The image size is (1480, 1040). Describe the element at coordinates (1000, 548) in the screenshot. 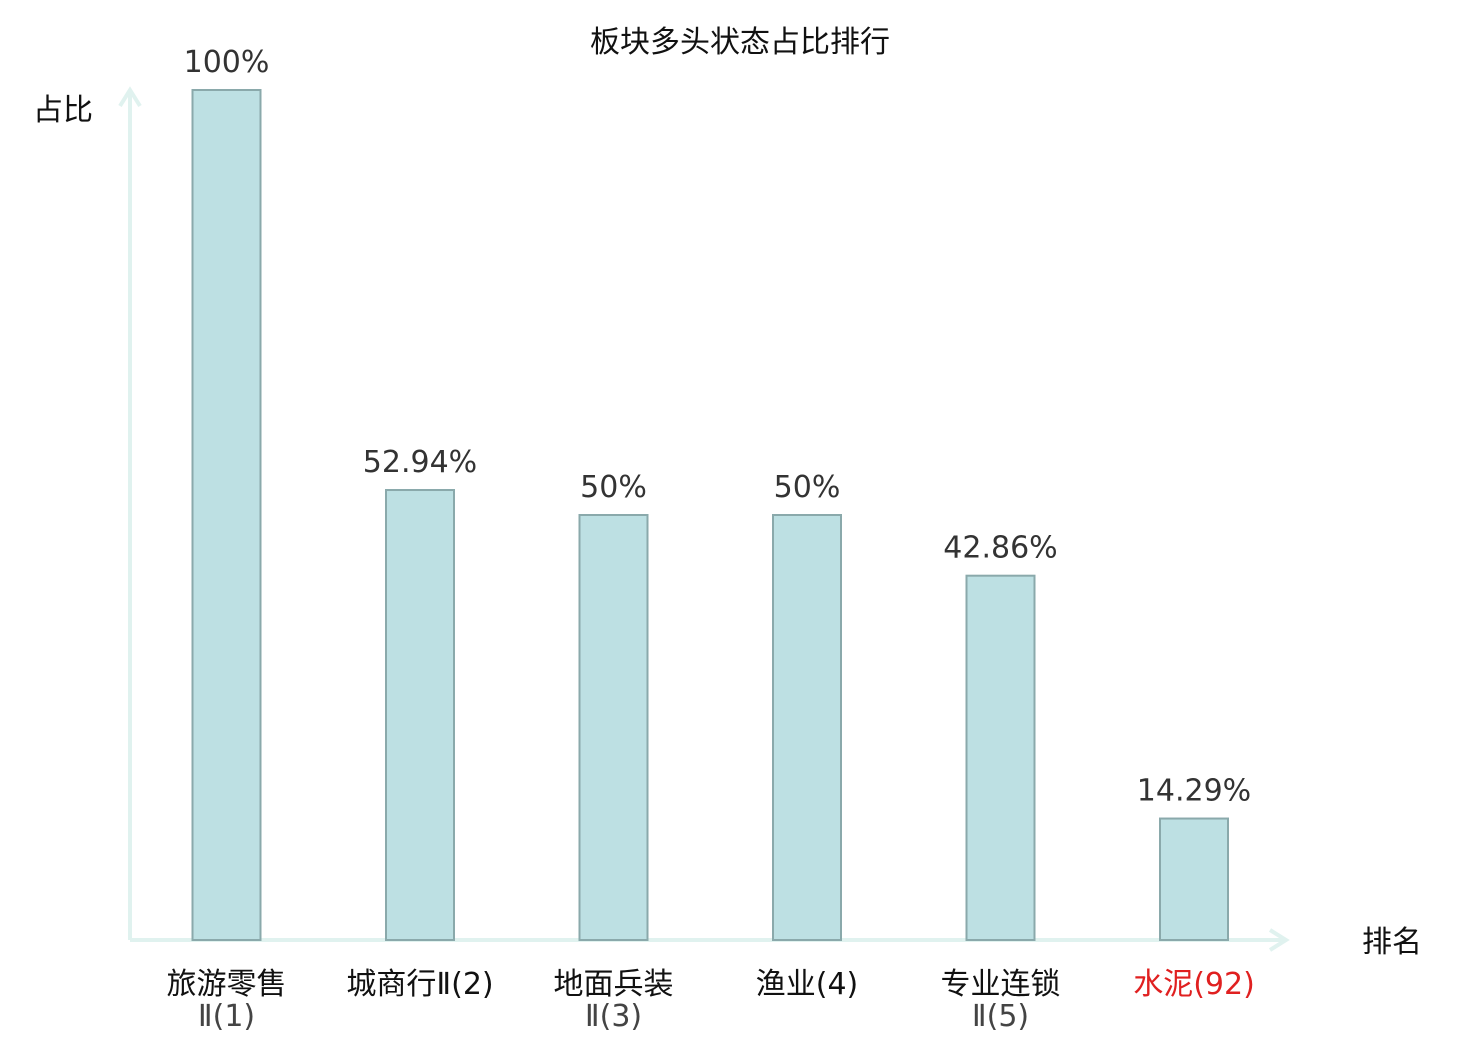

I see `bar-value-label: 42.86%` at that location.